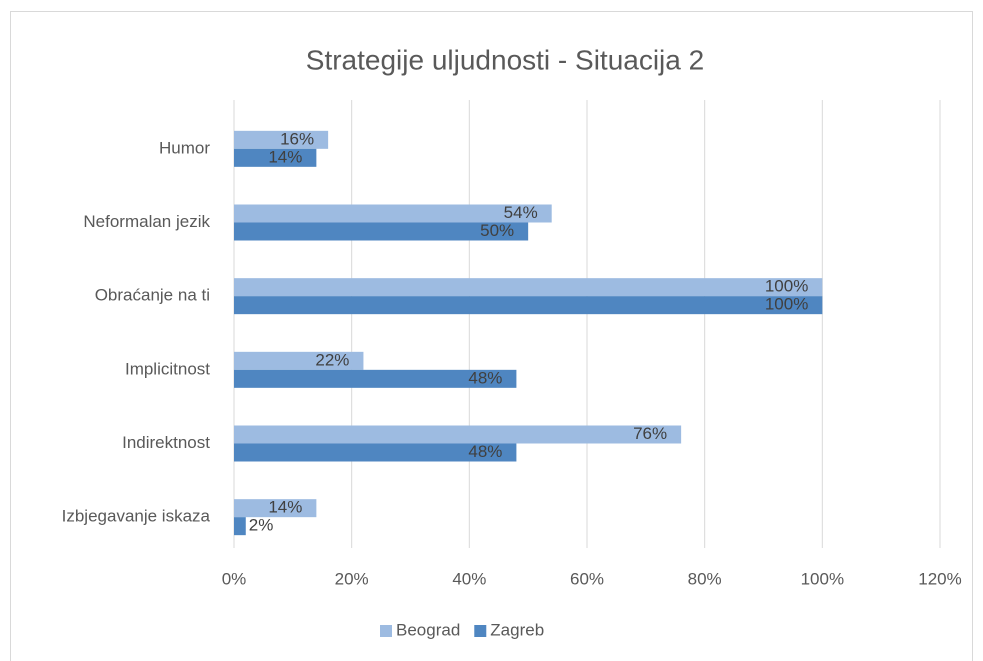 This screenshot has height=661, width=983. I want to click on y-tick-label: Implicitnost, so click(167, 368).